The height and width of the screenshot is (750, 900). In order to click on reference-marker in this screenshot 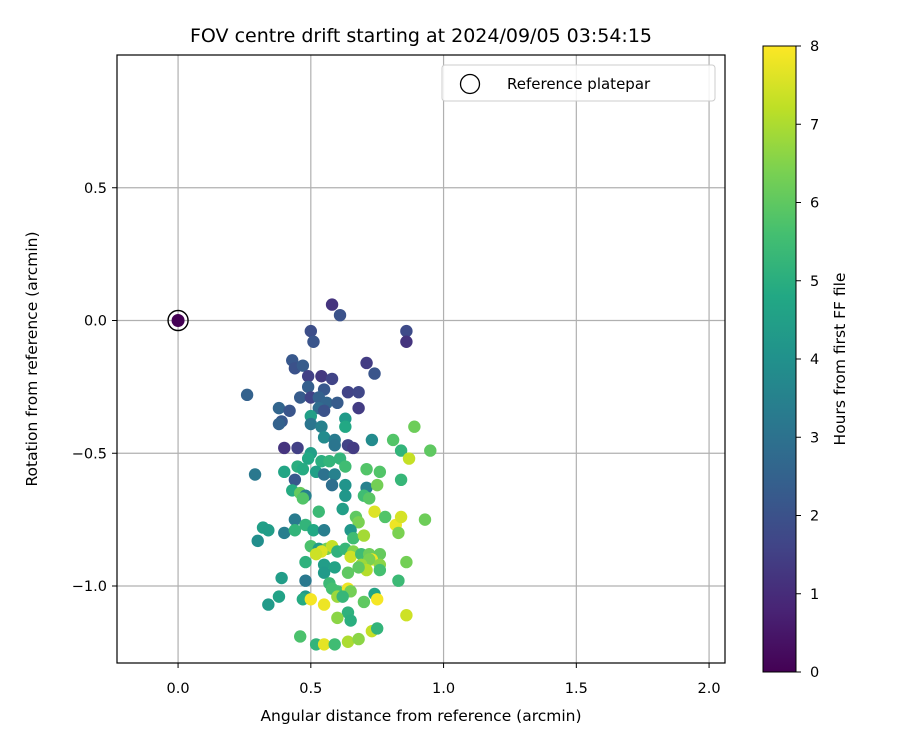, I will do `click(178, 320)`.